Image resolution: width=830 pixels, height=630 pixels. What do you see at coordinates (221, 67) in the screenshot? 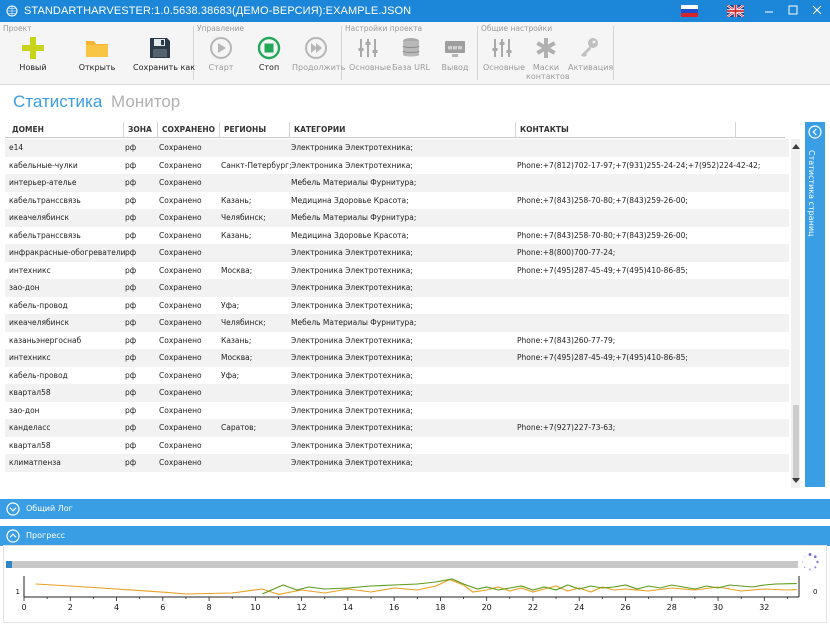
I see `start-label: Старт` at bounding box center [221, 67].